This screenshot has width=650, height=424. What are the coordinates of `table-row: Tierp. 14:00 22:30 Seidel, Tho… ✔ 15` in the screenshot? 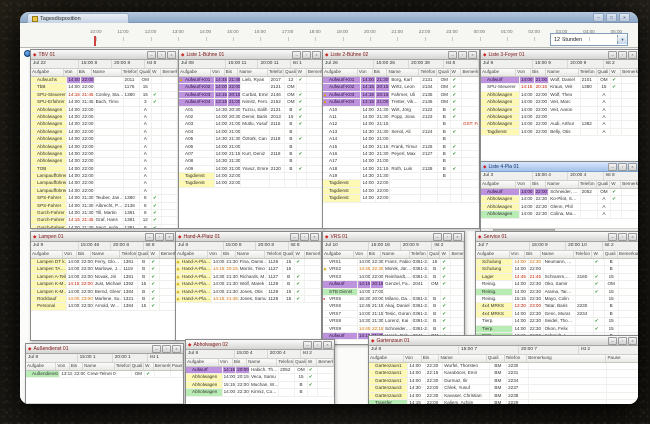 It's located at (557, 322).